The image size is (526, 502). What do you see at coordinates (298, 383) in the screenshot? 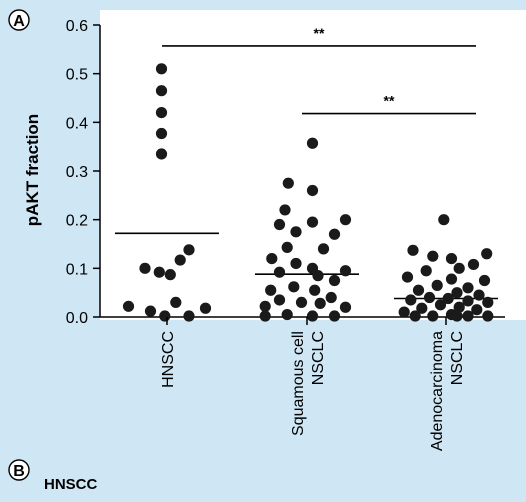
I see `x-tick-label: Squamous cell` at bounding box center [298, 383].